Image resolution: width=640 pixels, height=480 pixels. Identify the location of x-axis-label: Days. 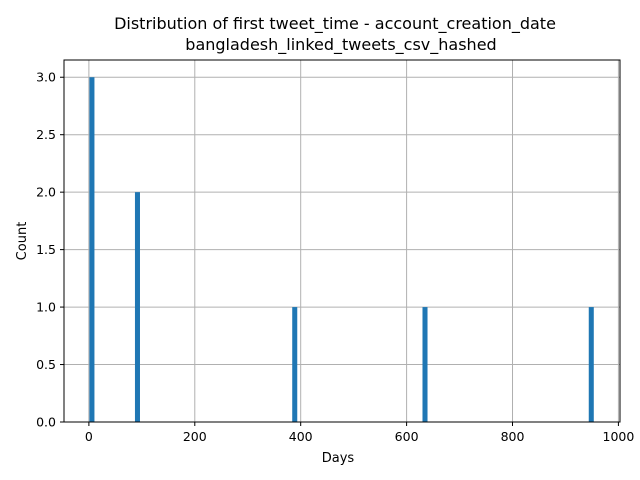
(338, 458).